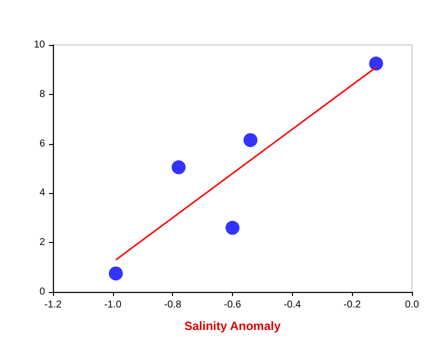 The image size is (440, 346). What do you see at coordinates (42, 144) in the screenshot?
I see `y-tick-label: 6` at bounding box center [42, 144].